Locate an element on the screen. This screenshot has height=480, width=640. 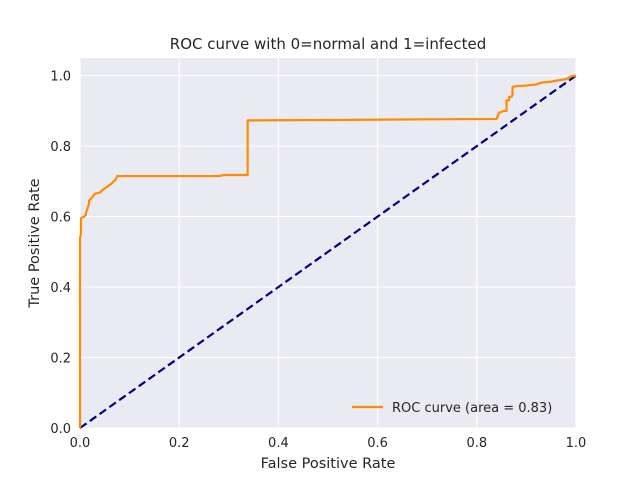
y-tick-label: 0.2 is located at coordinates (60, 359).